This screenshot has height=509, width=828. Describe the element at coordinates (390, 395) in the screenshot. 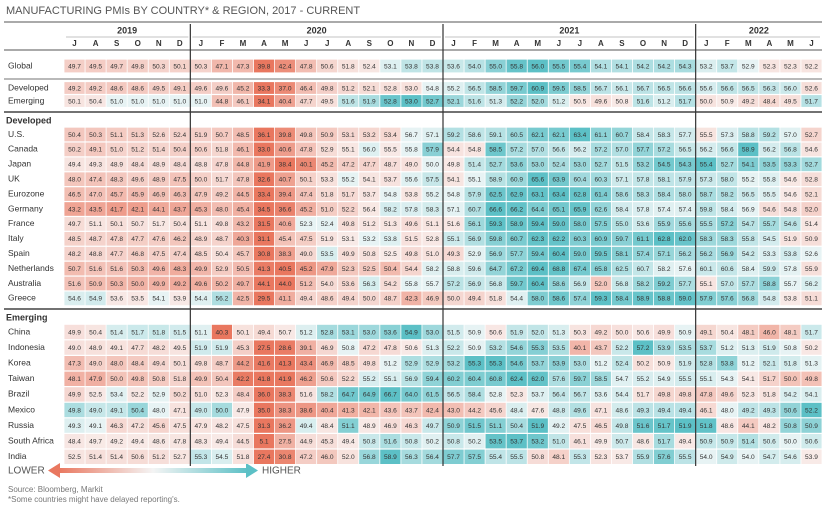

I see `cell-value: 66.7` at that location.